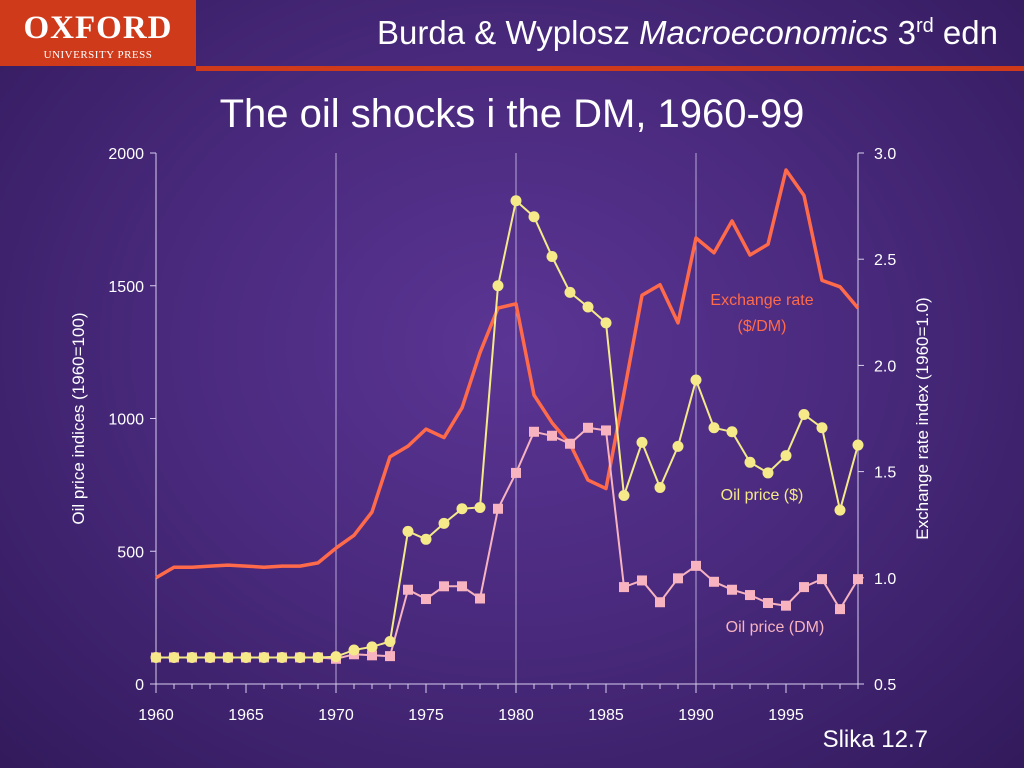 The height and width of the screenshot is (768, 1024). What do you see at coordinates (78, 418) in the screenshot?
I see `left-y-axis-title: Oil price indices (1960=100)` at bounding box center [78, 418].